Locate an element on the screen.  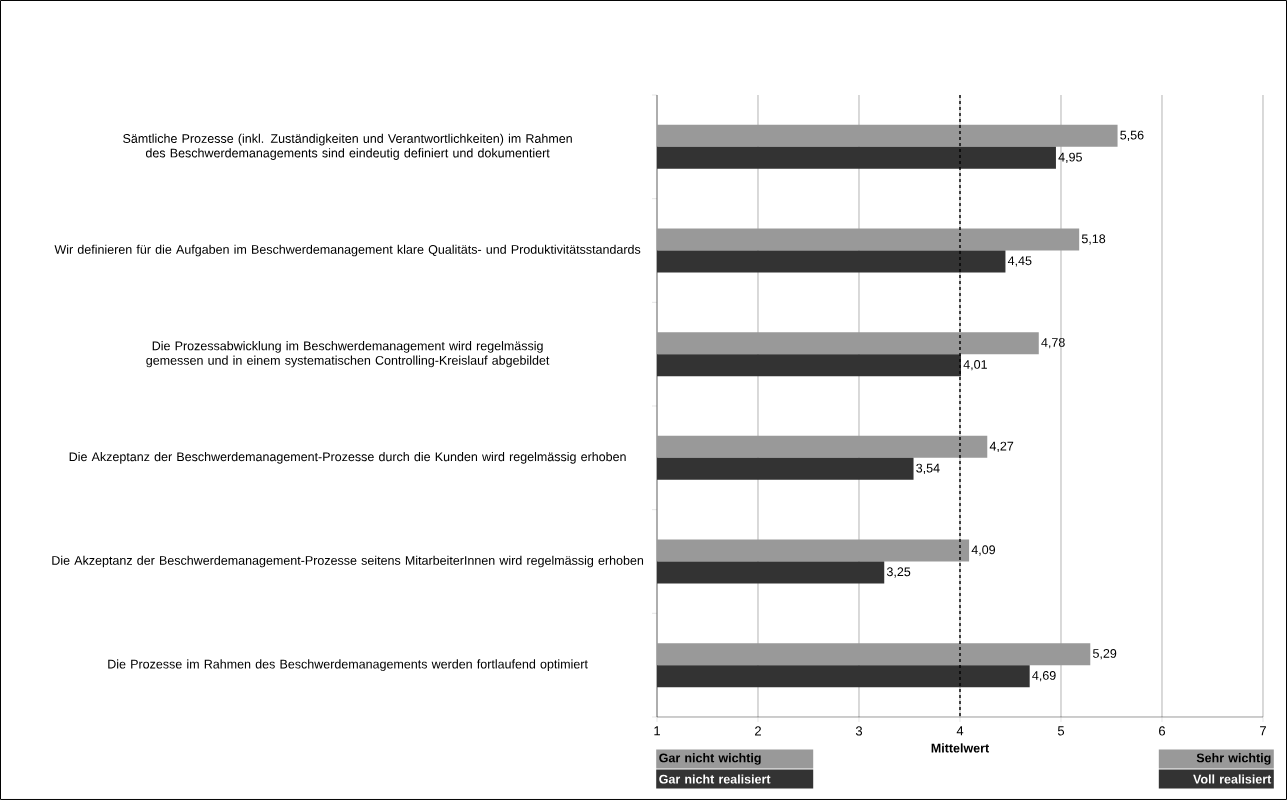
data-label: 5,56 is located at coordinates (1132, 135).